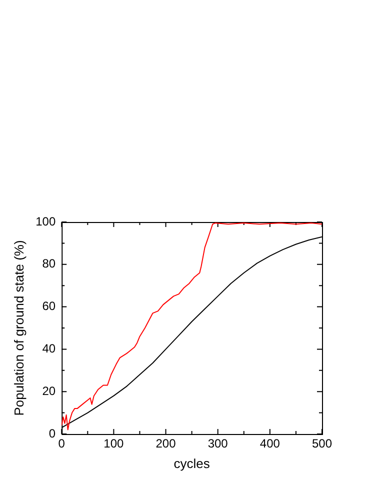 This screenshot has width=382, height=494. What do you see at coordinates (192, 463) in the screenshot?
I see `x-axis-title: cycles` at bounding box center [192, 463].